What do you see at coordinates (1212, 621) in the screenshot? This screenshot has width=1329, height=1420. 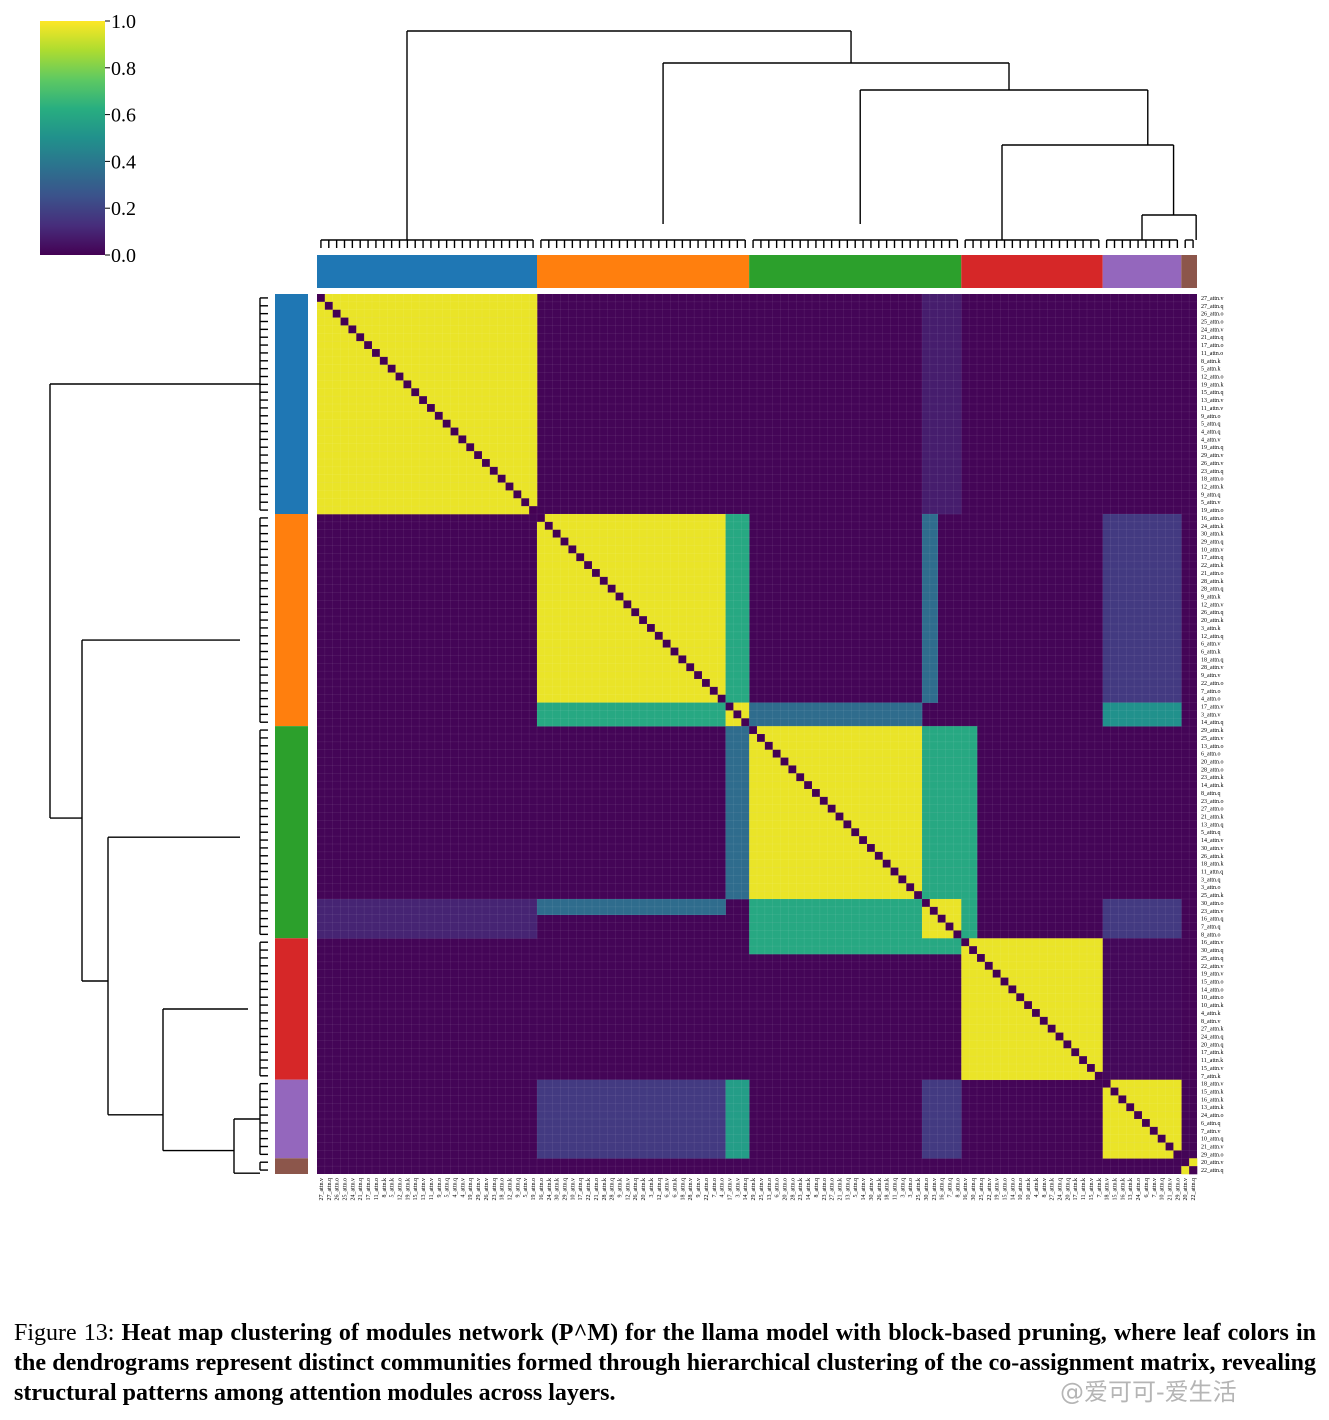 I see `row-tick-label: 20_attn.k` at bounding box center [1212, 621].